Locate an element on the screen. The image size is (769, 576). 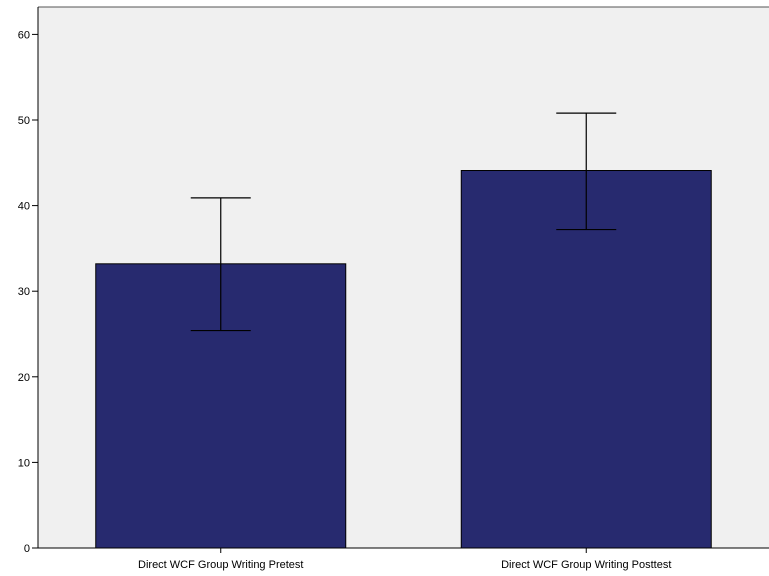
y-tick-label: 0 is located at coordinates (27, 549).